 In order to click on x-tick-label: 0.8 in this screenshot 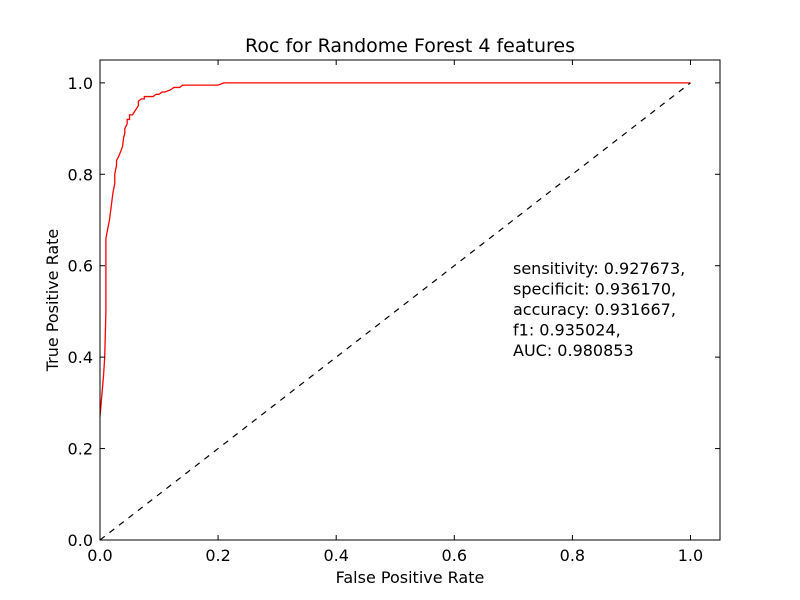, I will do `click(572, 555)`.